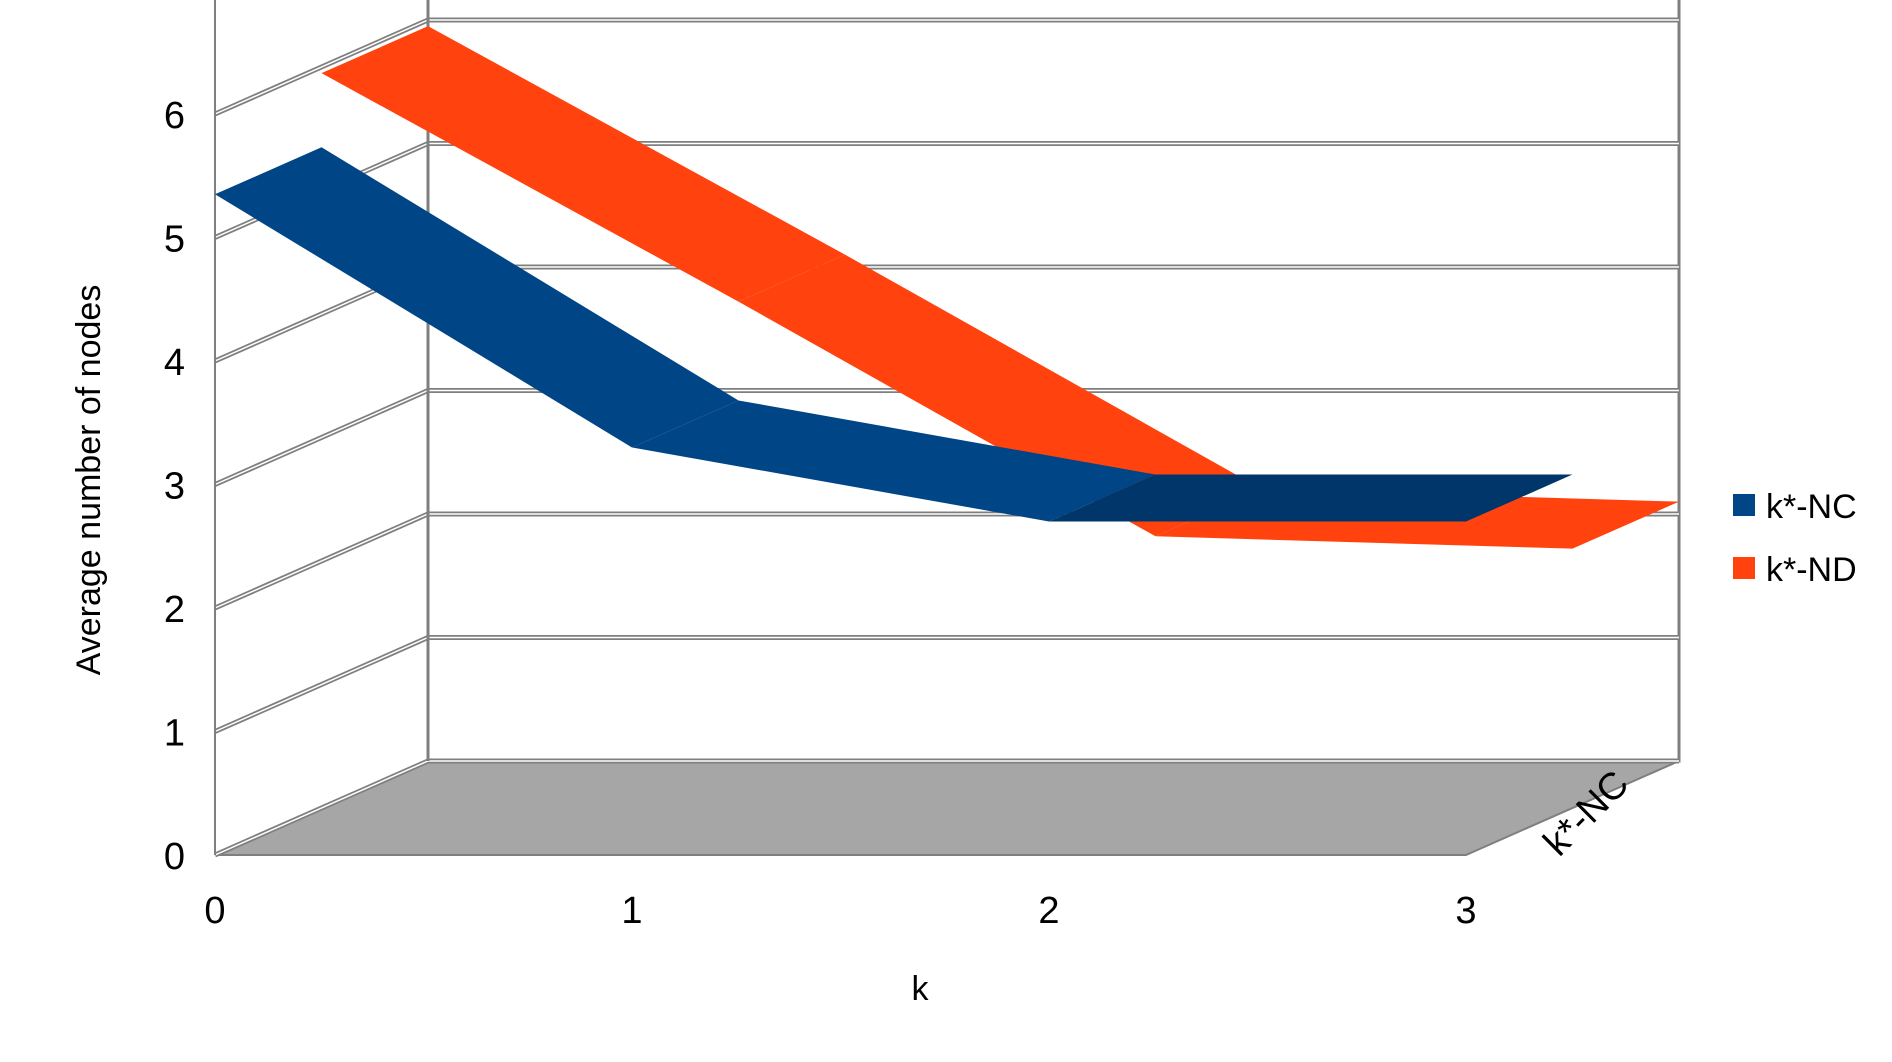 The height and width of the screenshot is (1062, 1892). Describe the element at coordinates (174, 734) in the screenshot. I see `y-tick-label: 1` at that location.